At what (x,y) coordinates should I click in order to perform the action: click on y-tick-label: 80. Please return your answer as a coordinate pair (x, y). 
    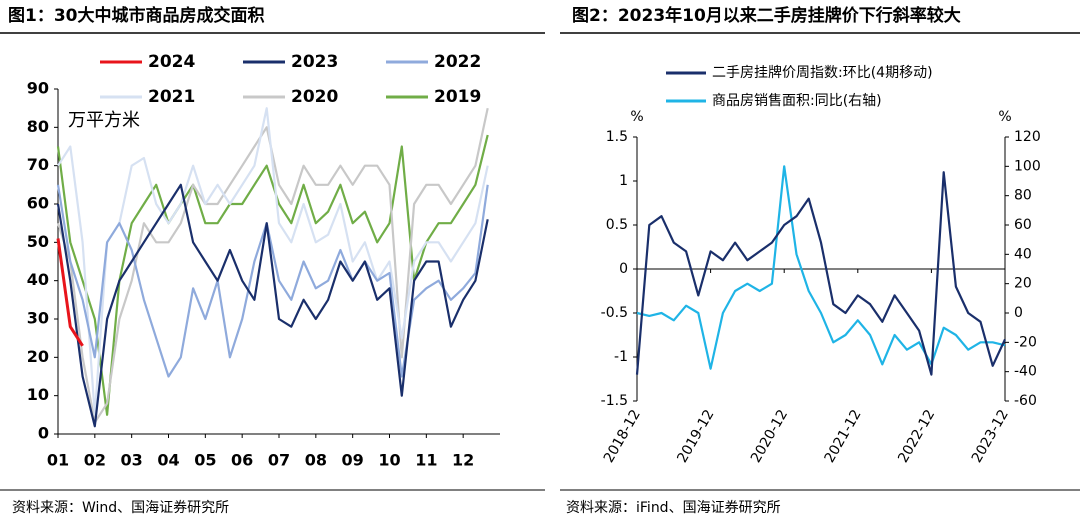
    Looking at the image, I should click on (38, 126).